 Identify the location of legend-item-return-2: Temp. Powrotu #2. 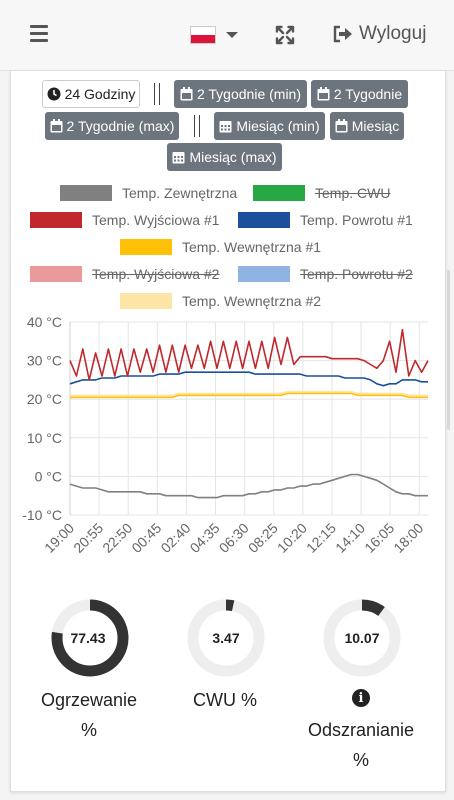
(325, 274).